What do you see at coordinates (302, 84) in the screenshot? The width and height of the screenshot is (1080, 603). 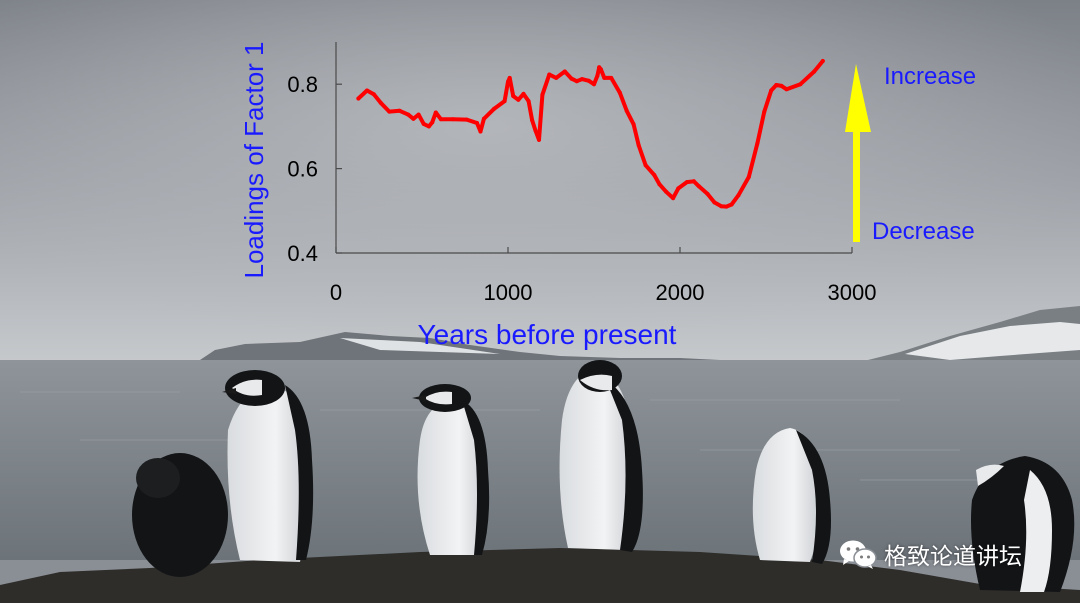 I see `y-tick-label: 0.8` at bounding box center [302, 84].